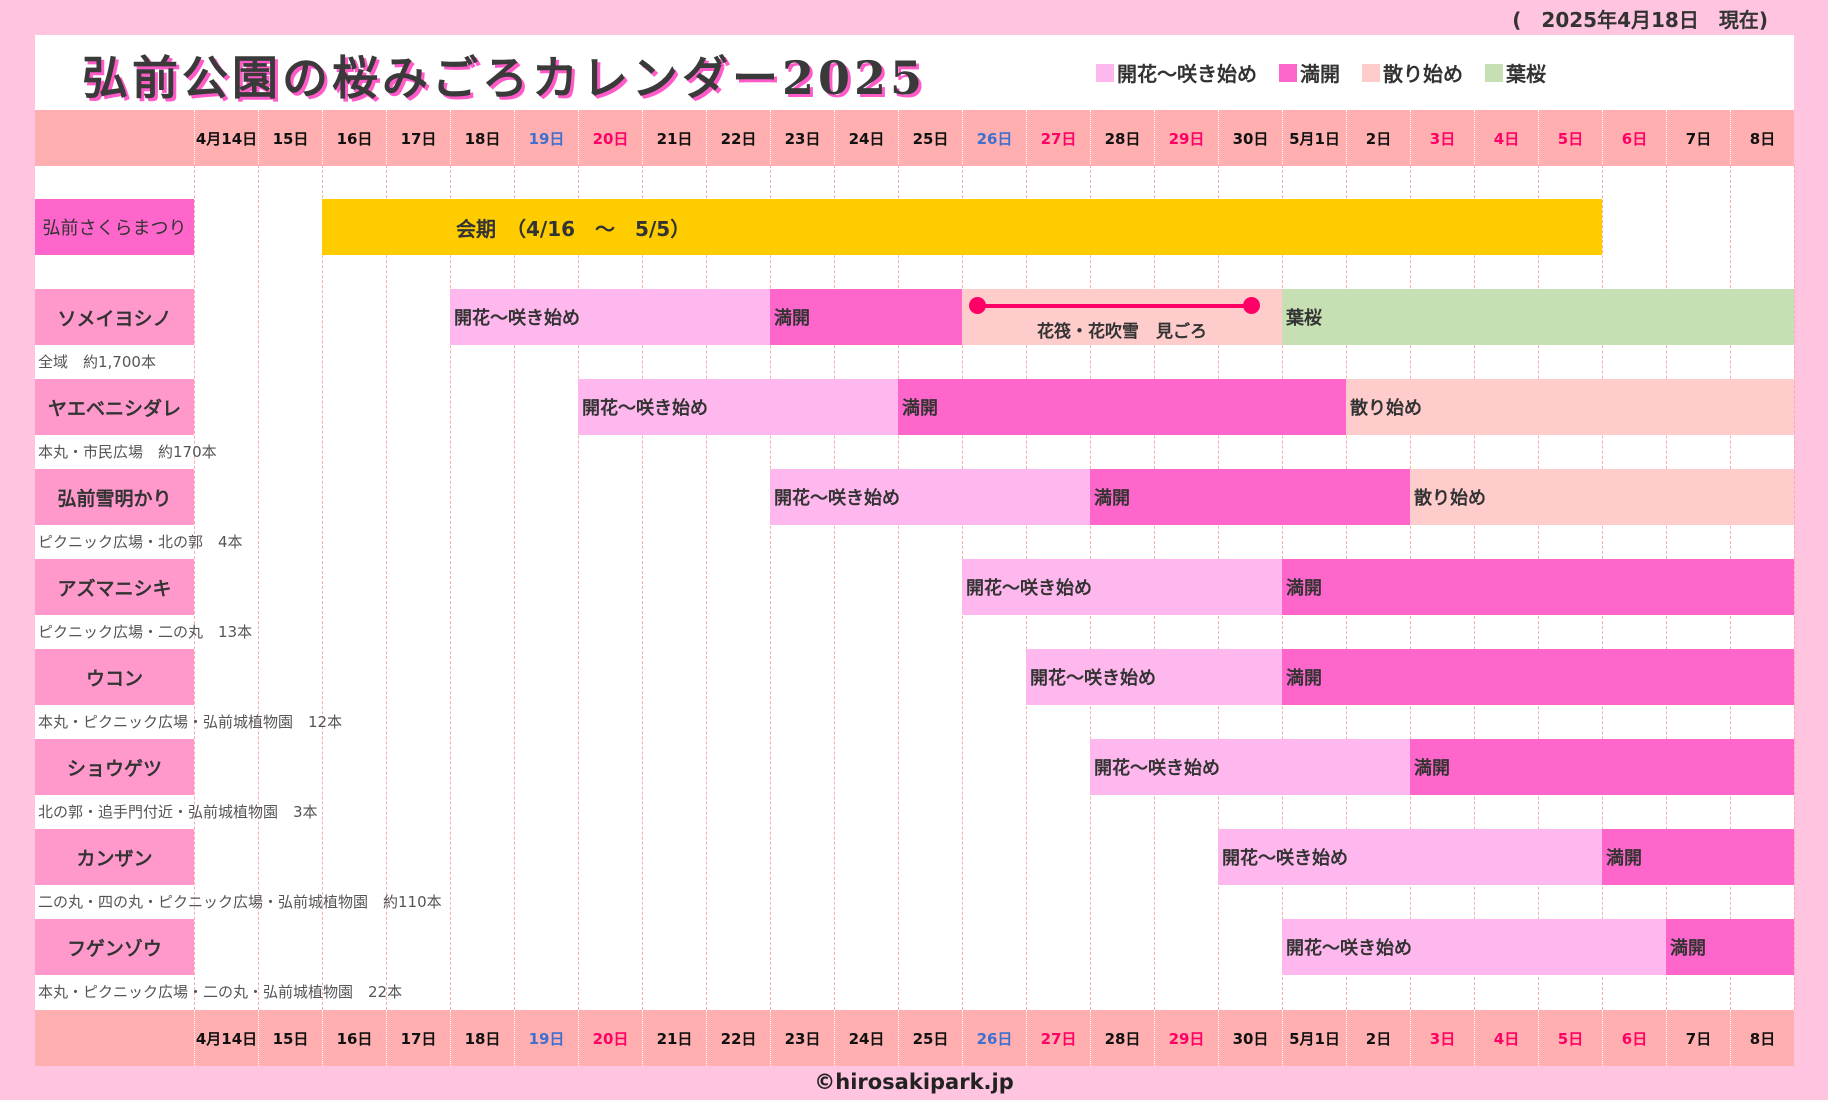  Describe the element at coordinates (145, 632) in the screenshot. I see `variety-location: ピクニック広場・二の丸 13本` at that location.